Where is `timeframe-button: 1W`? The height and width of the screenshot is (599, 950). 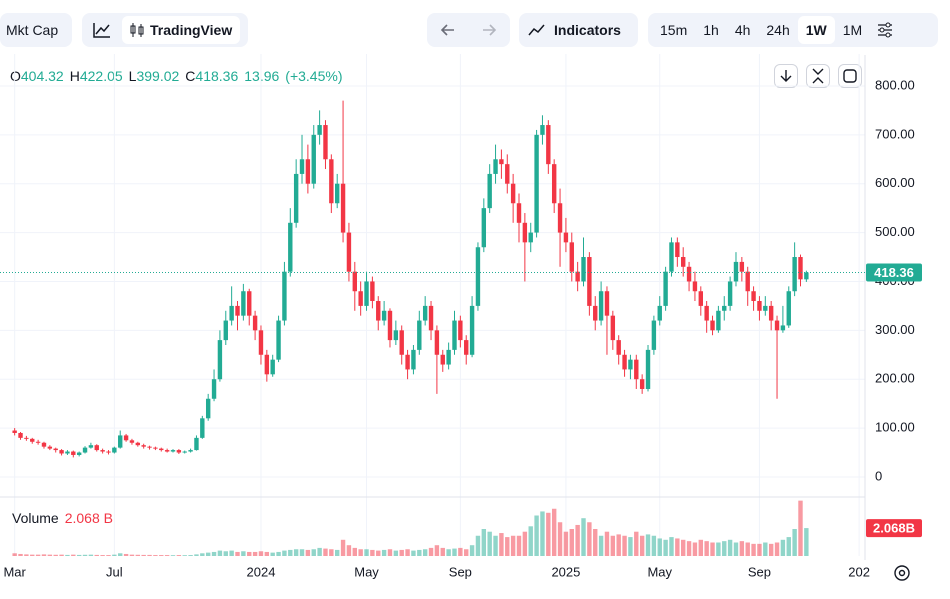 timeframe-button: 1W is located at coordinates (816, 30).